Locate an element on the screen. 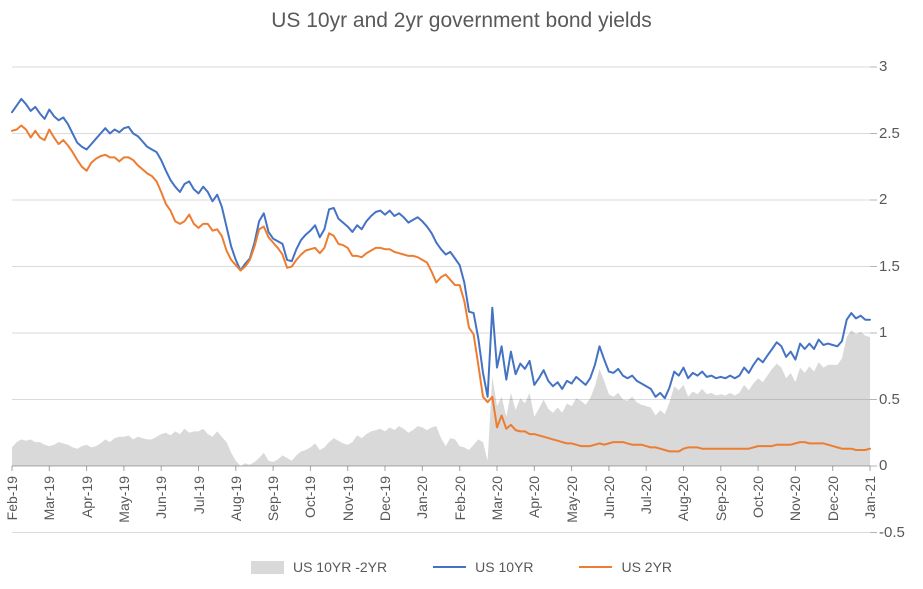 The width and height of the screenshot is (923, 589). x-axis-label: Feb-20 is located at coordinates (459, 498).